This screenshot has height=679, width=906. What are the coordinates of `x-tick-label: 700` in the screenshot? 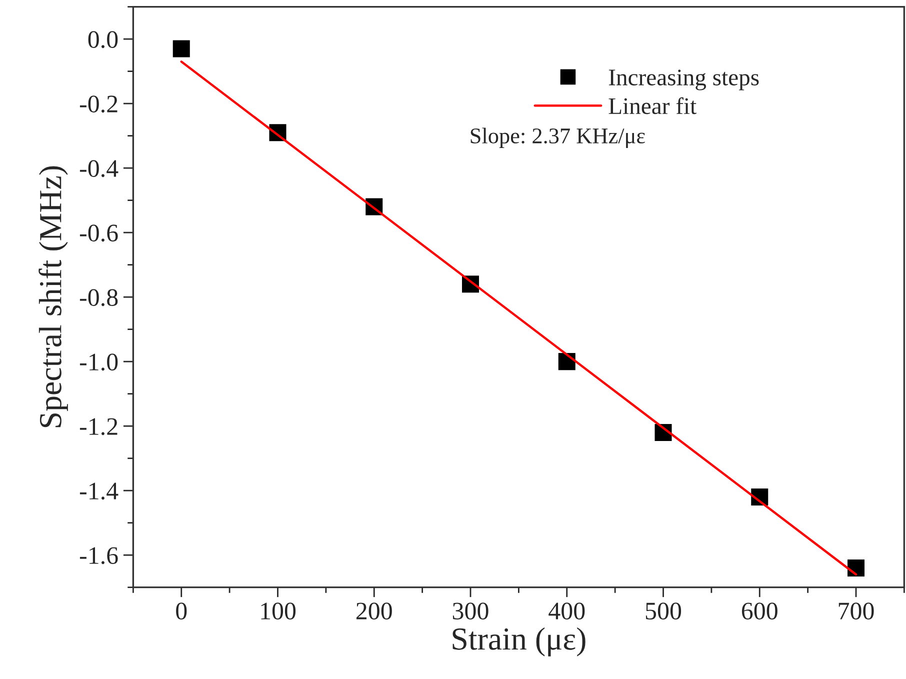 It's located at (856, 611).